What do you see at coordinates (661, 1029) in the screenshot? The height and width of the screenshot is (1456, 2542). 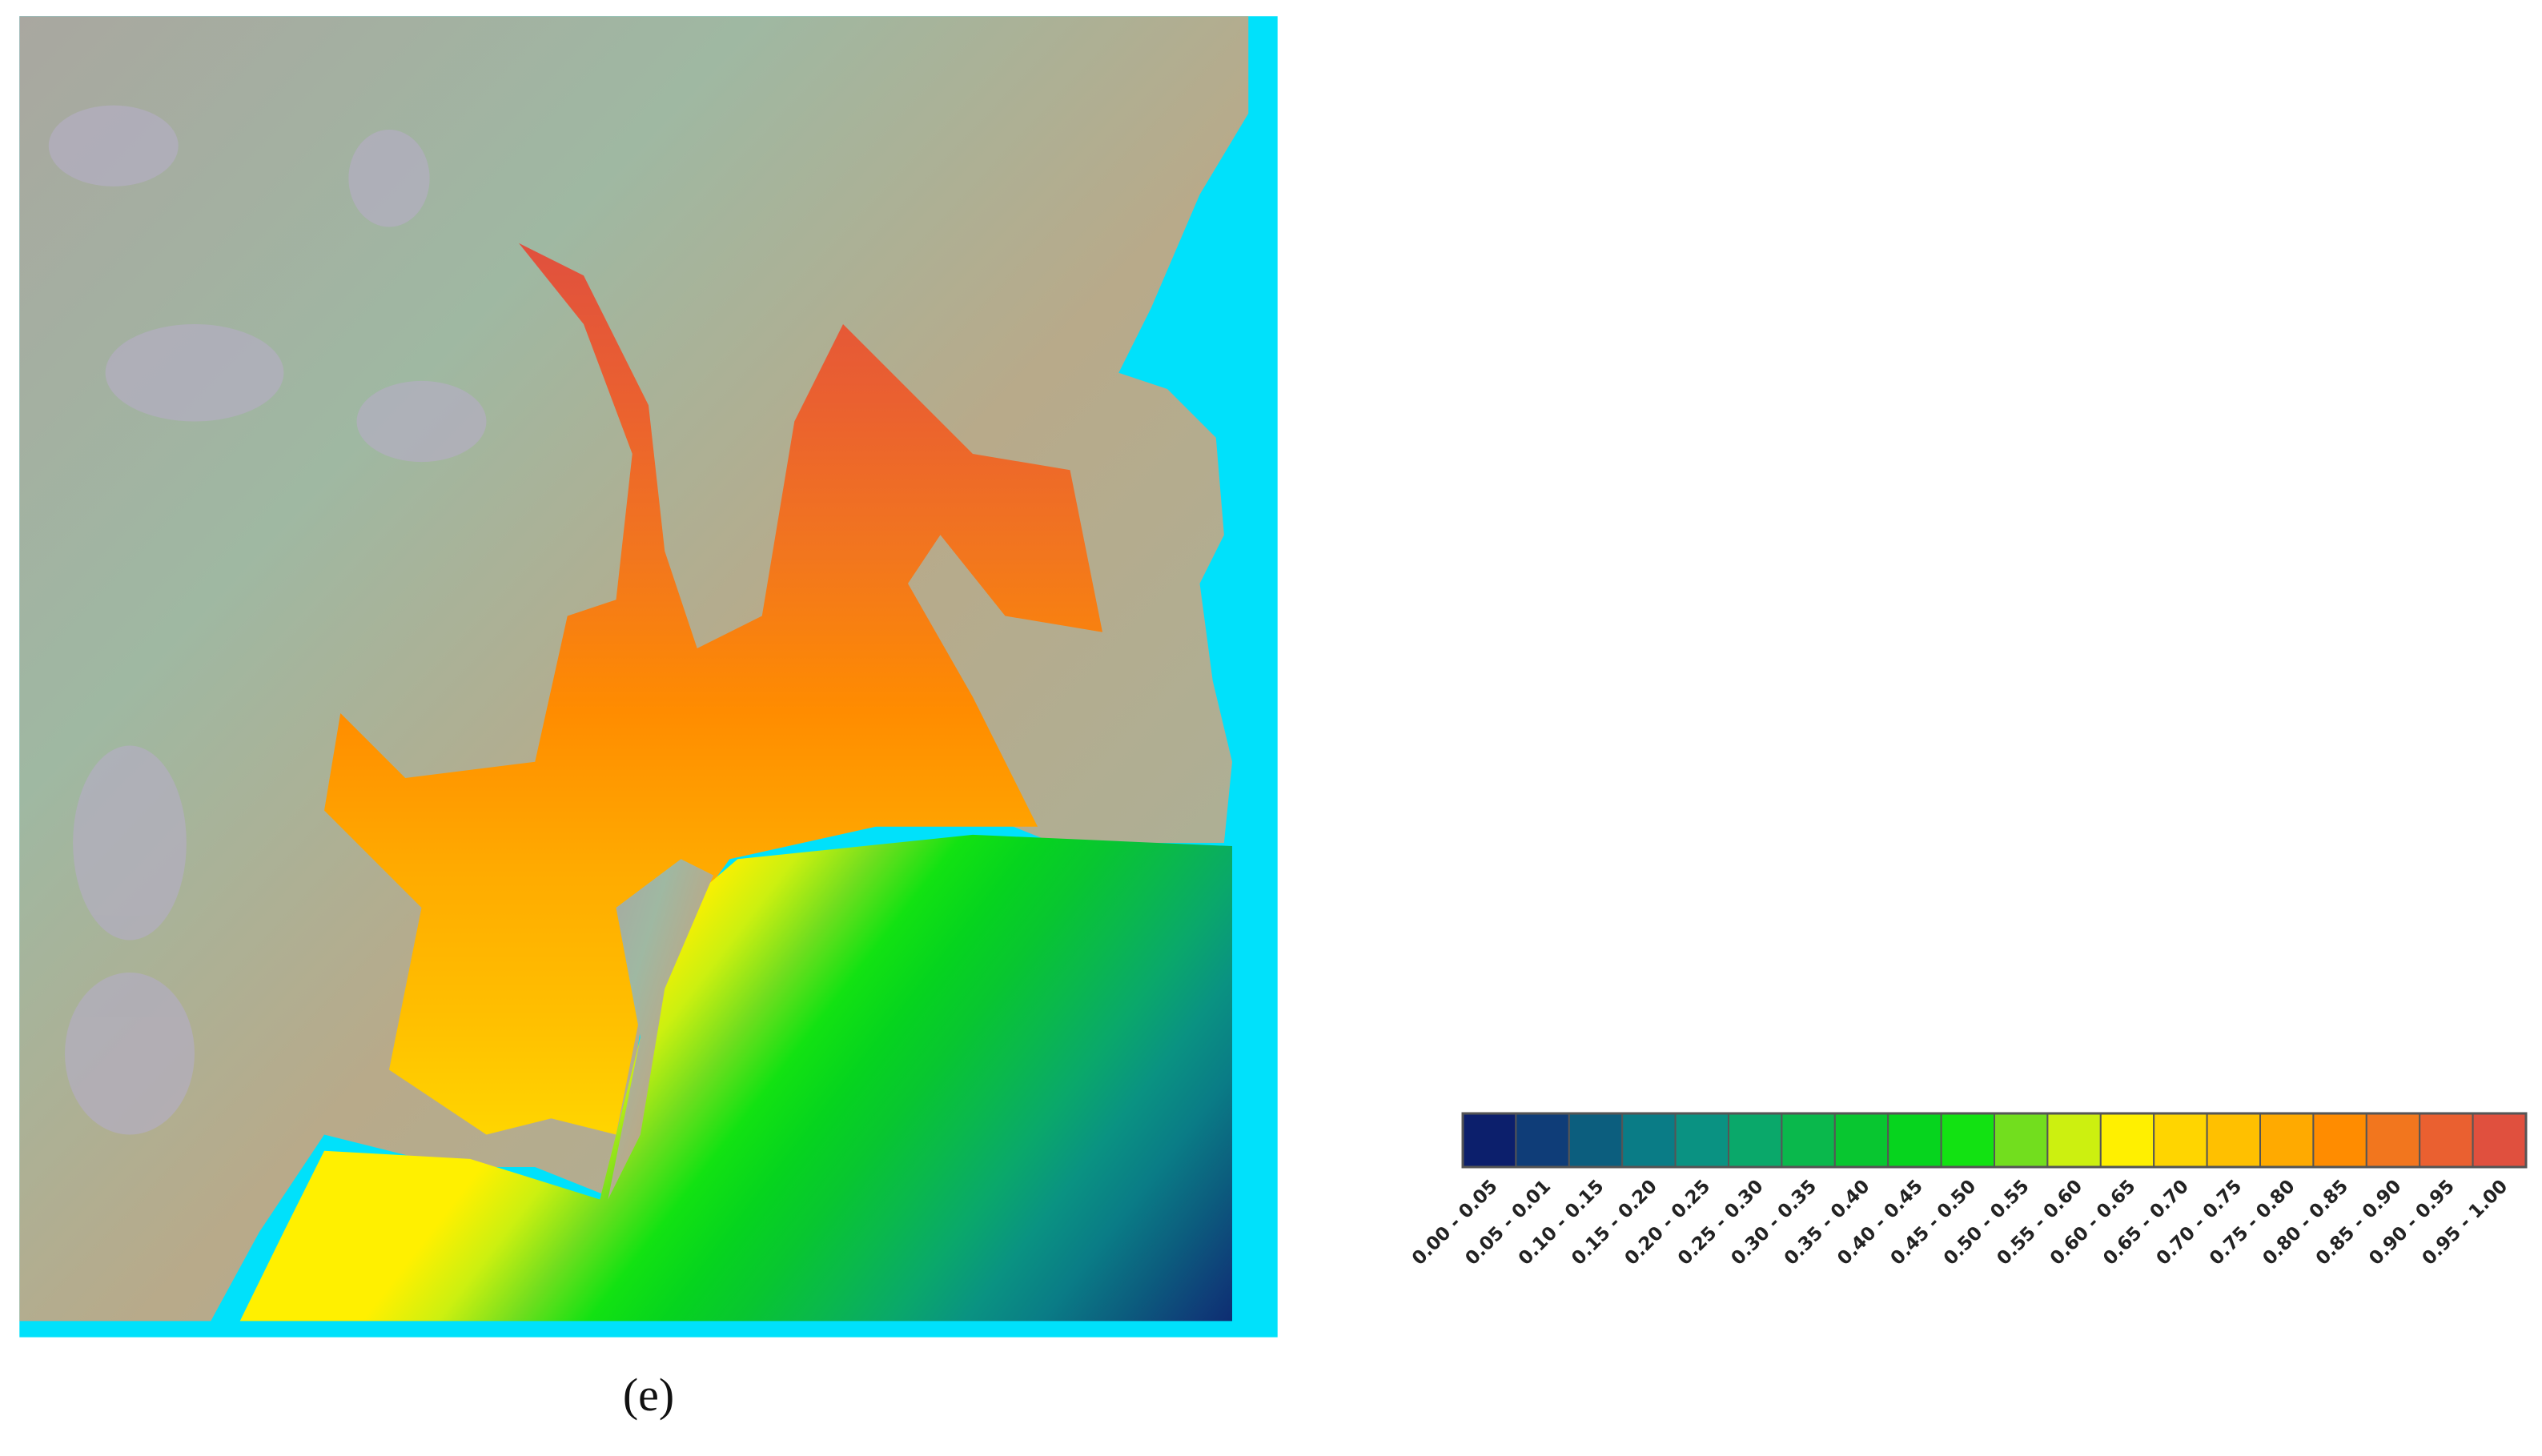 I see `headland` at bounding box center [661, 1029].